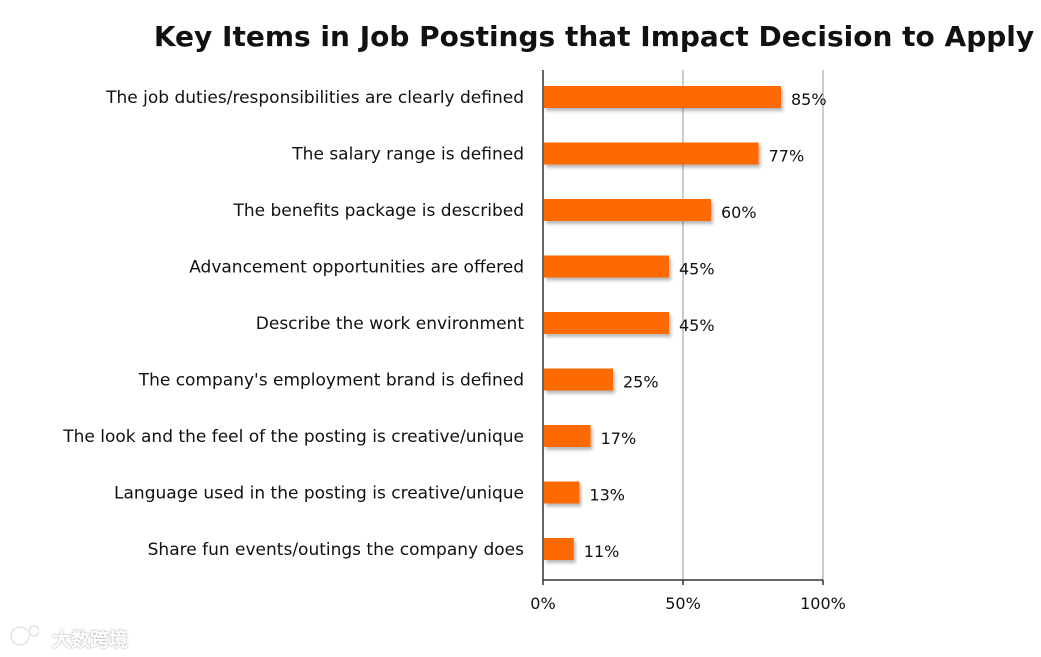 The image size is (1041, 657). Describe the element at coordinates (90, 640) in the screenshot. I see `watermark-text: 大数跨境` at that location.